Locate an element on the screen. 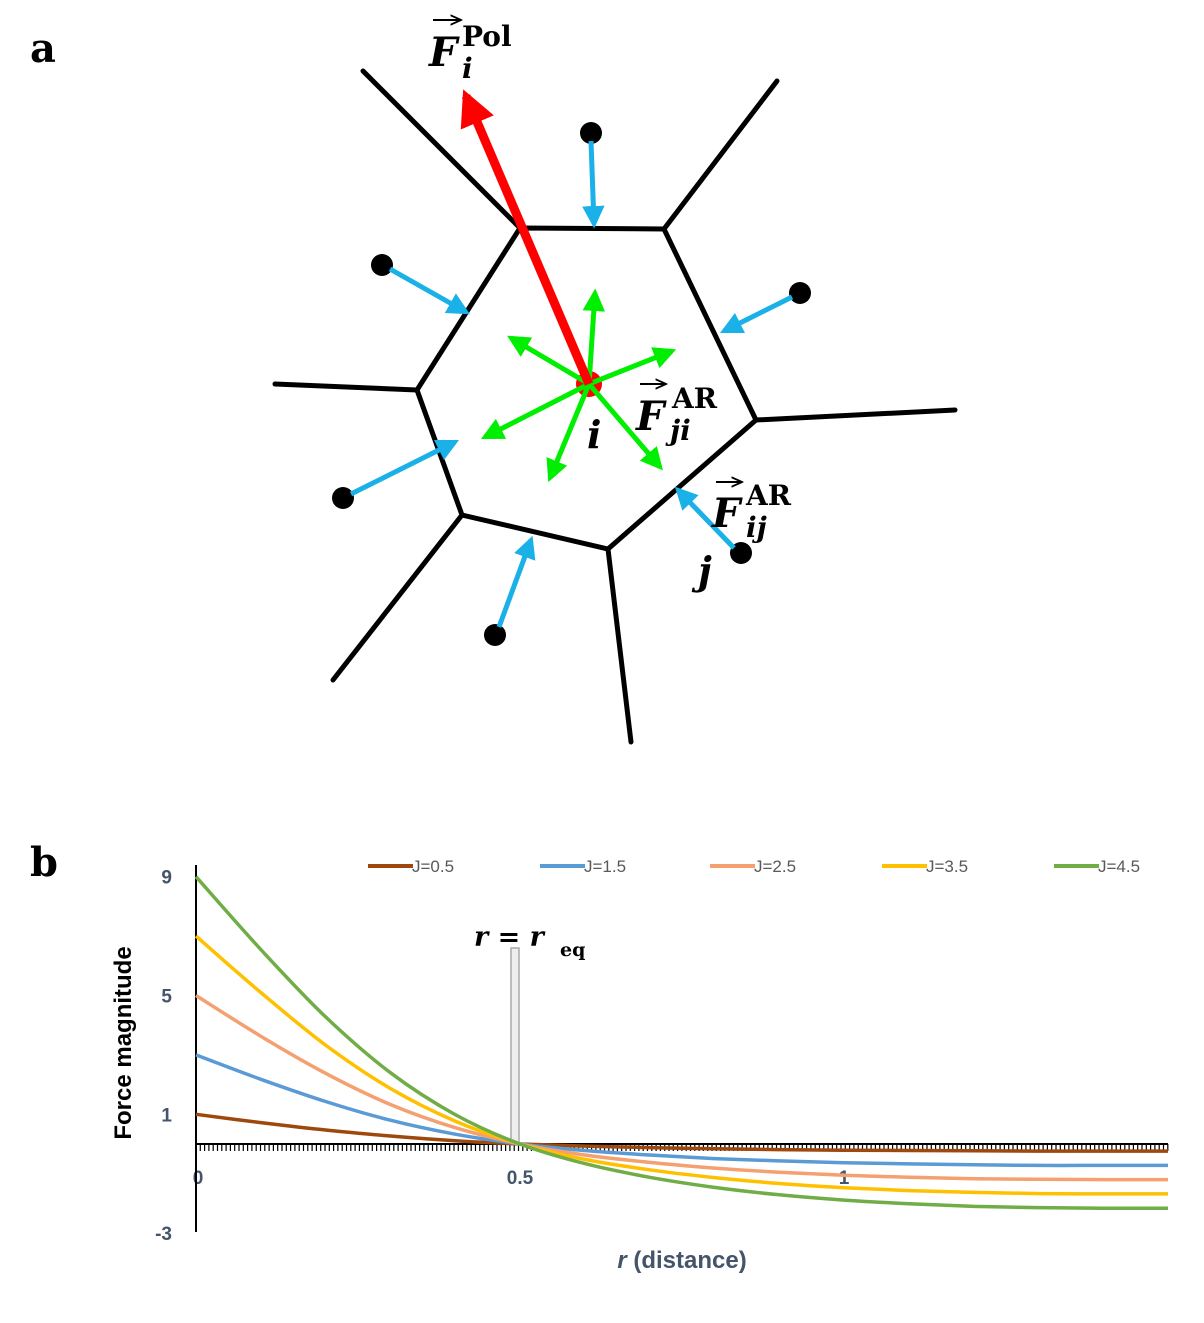 The height and width of the screenshot is (1323, 1204). x-tick-labels: 0 0.5 1 is located at coordinates (521, 1178).